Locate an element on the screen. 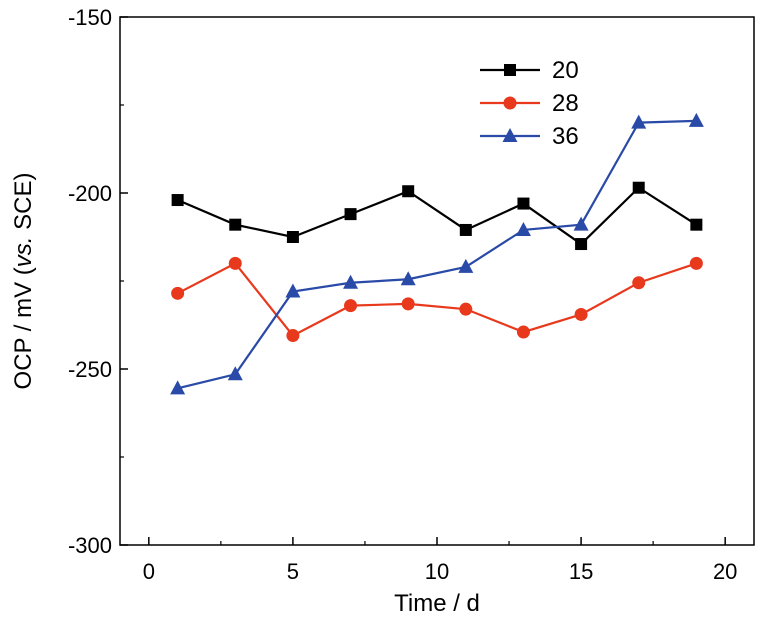 Image resolution: width=768 pixels, height=623 pixels. x-tick-label: 20 is located at coordinates (725, 571).